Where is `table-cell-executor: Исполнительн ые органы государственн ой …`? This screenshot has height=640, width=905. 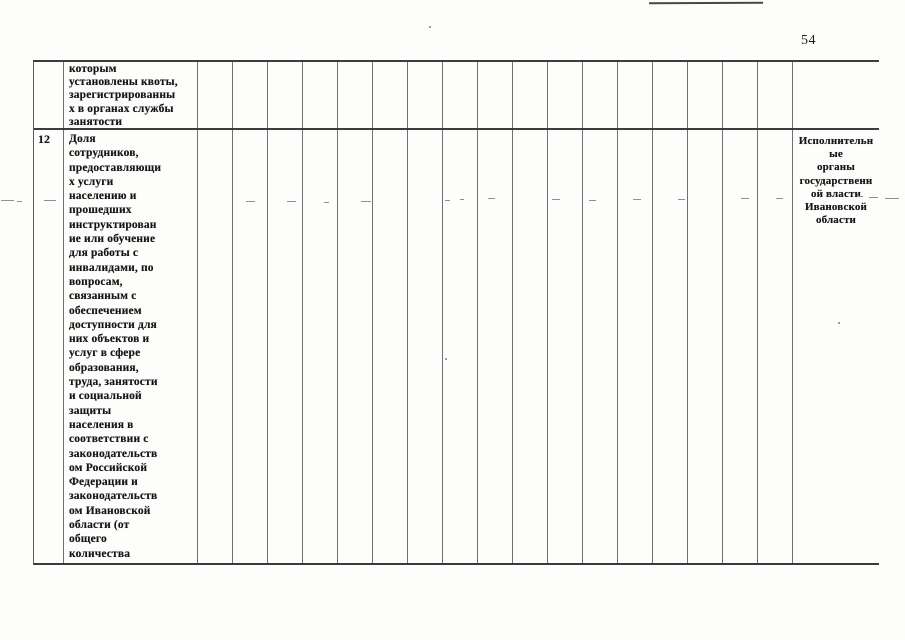
table-cell-executor: Исполнительн ые органы государственн ой … is located at coordinates (836, 181).